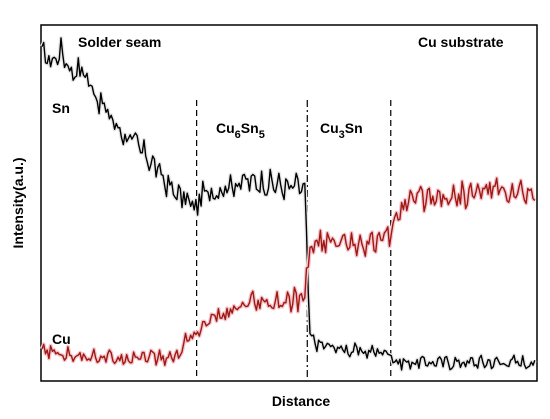 This screenshot has height=419, width=550. I want to click on y-axis-title: Intensity(a.u.), so click(18, 202).